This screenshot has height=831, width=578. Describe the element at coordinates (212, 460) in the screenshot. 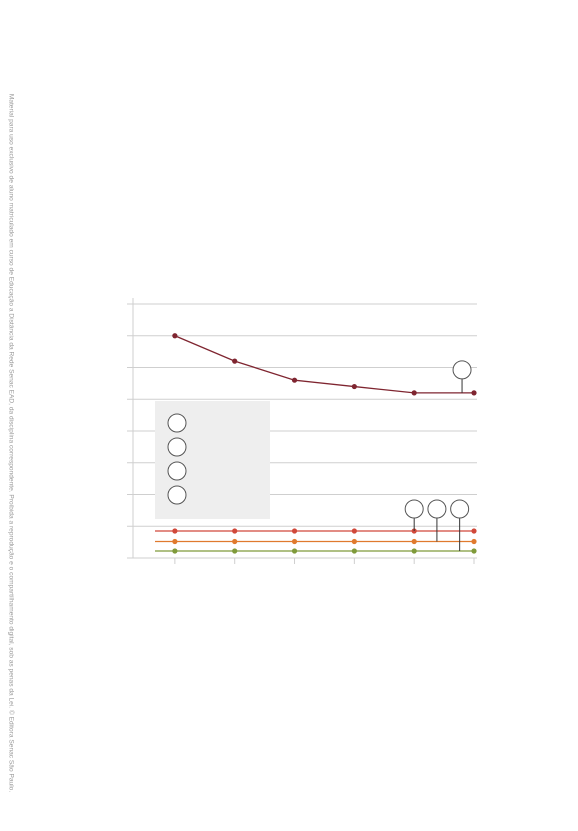

I see `legend` at that location.